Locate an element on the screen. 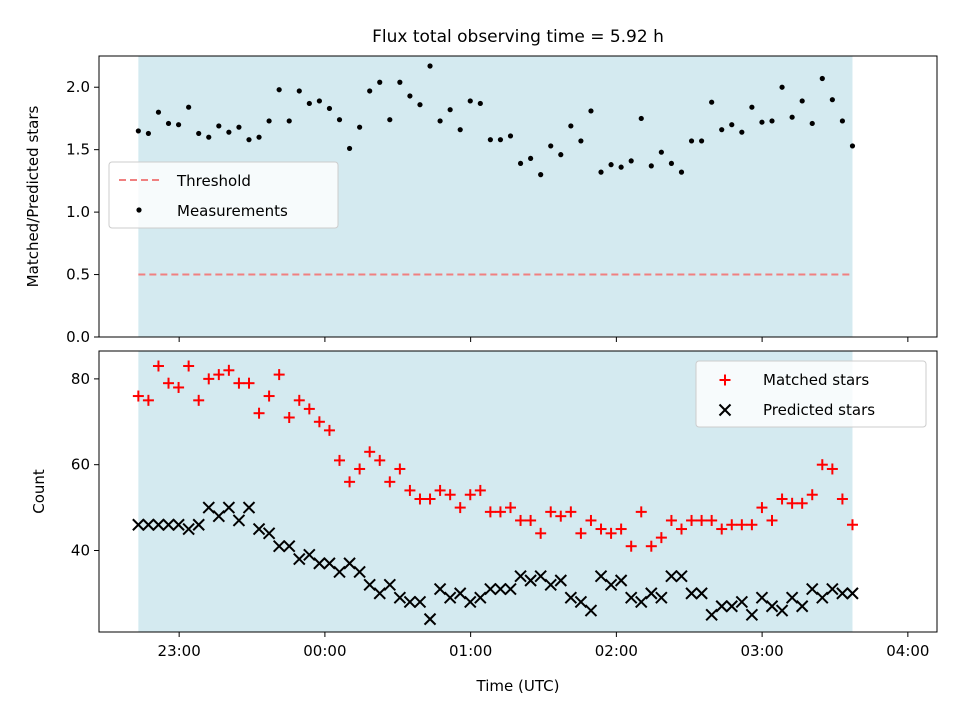 This screenshot has width=960, height=720. legend-threshold-label: Threshold is located at coordinates (213, 181).